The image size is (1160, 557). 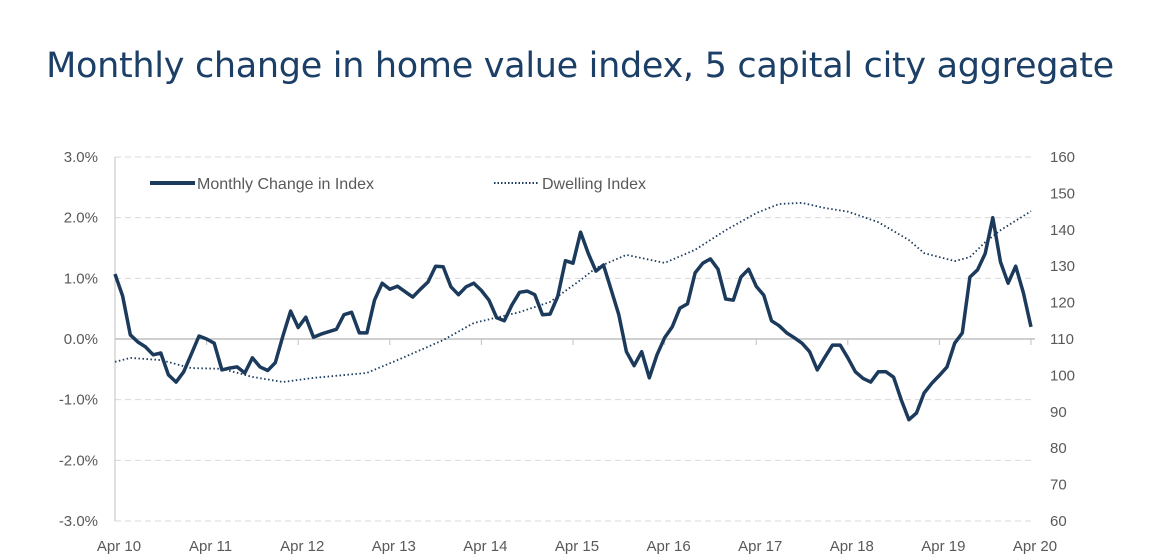 I want to click on x-tick-label: Apr 15, so click(x=577, y=546).